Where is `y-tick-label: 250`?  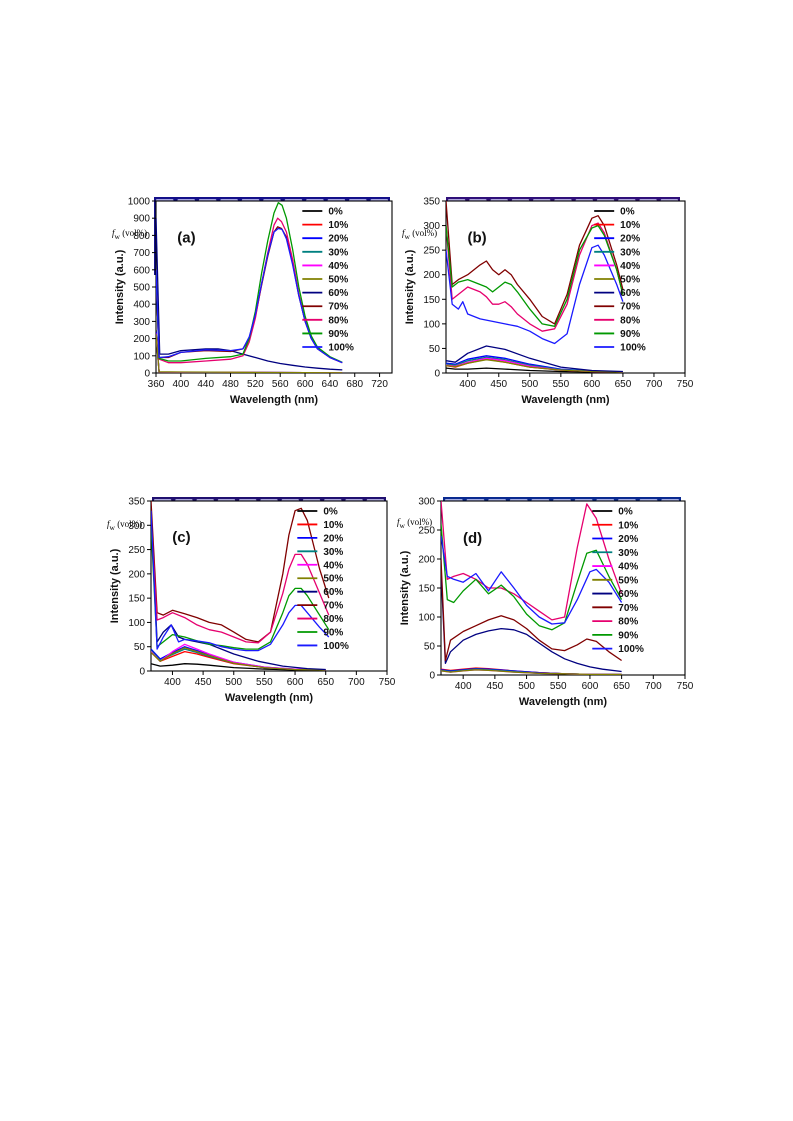
y-tick-label: 250 is located at coordinates (136, 550).